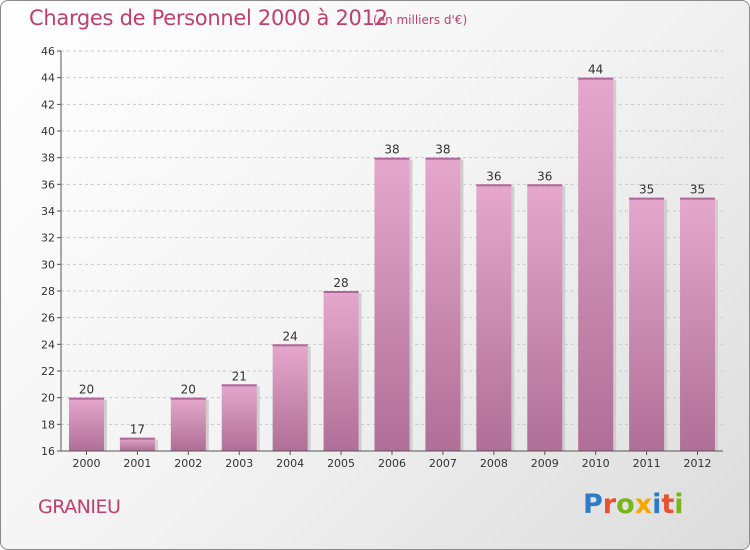 The height and width of the screenshot is (550, 750). I want to click on y-tick-label: 40, so click(48, 131).